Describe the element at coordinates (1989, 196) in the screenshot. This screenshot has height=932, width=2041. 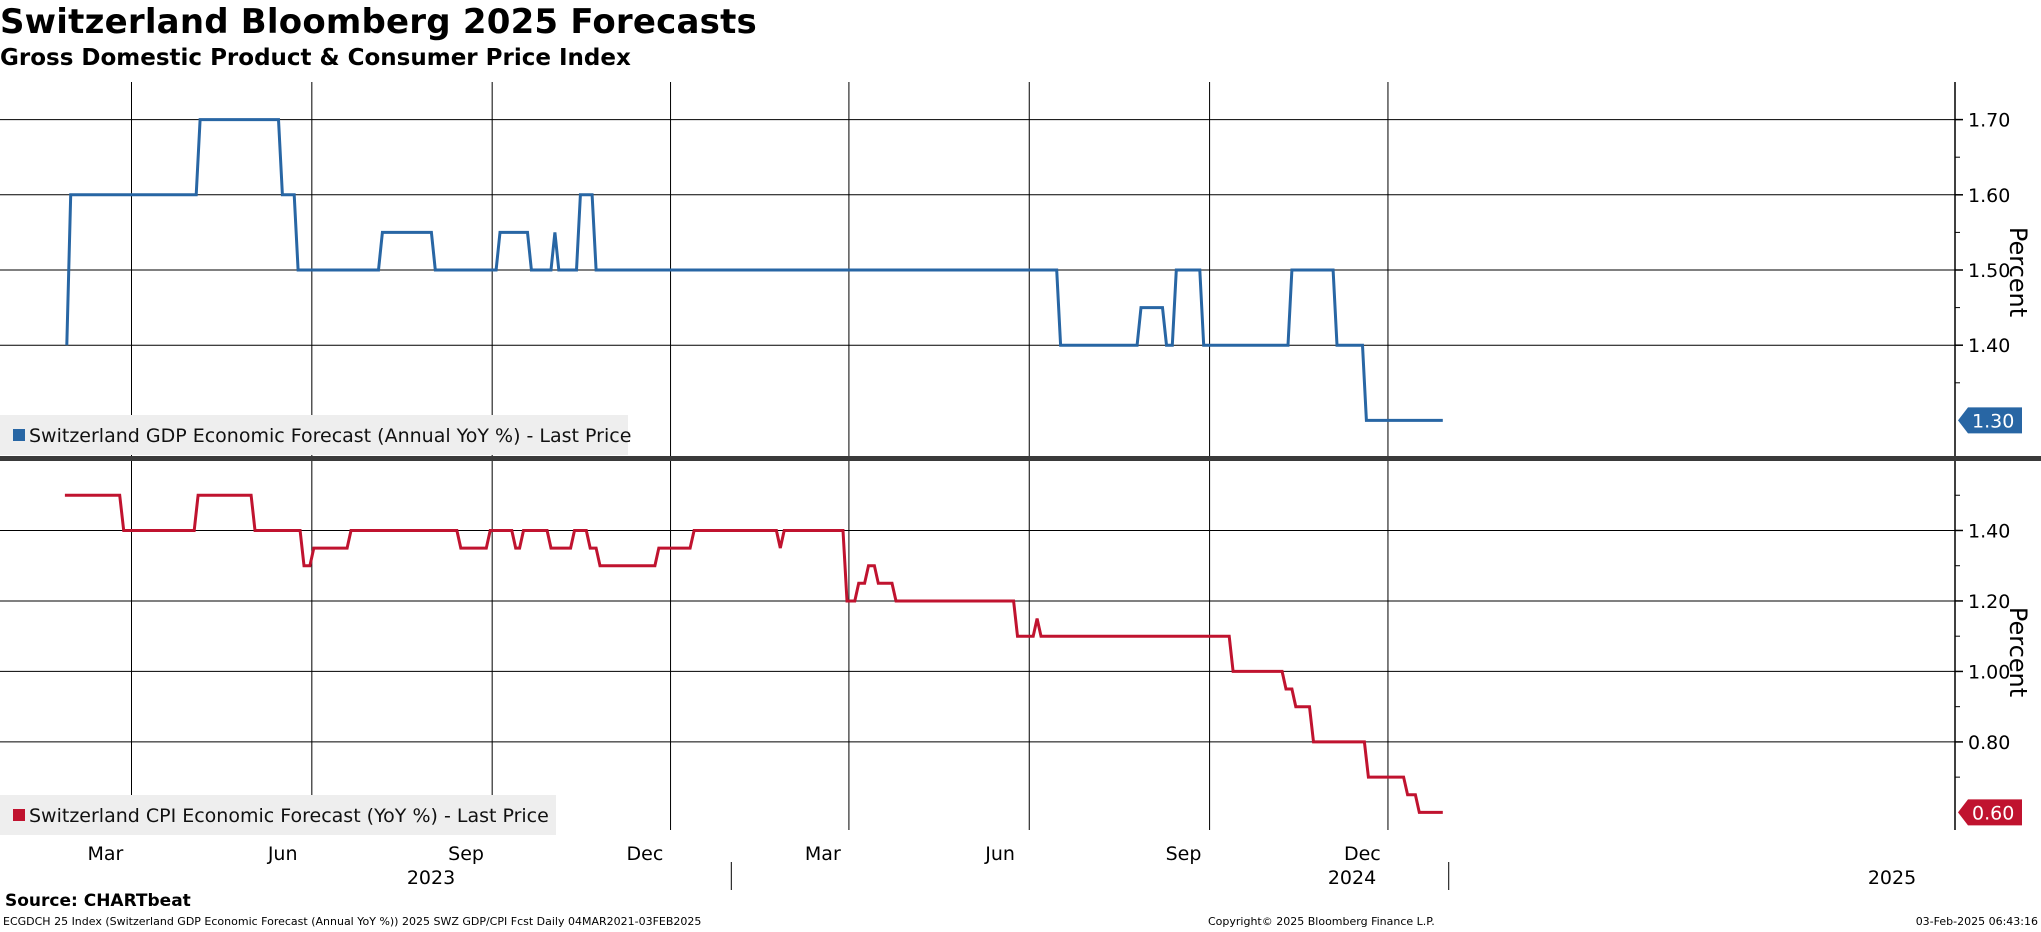
I see `y-tick-label: 1.60` at that location.